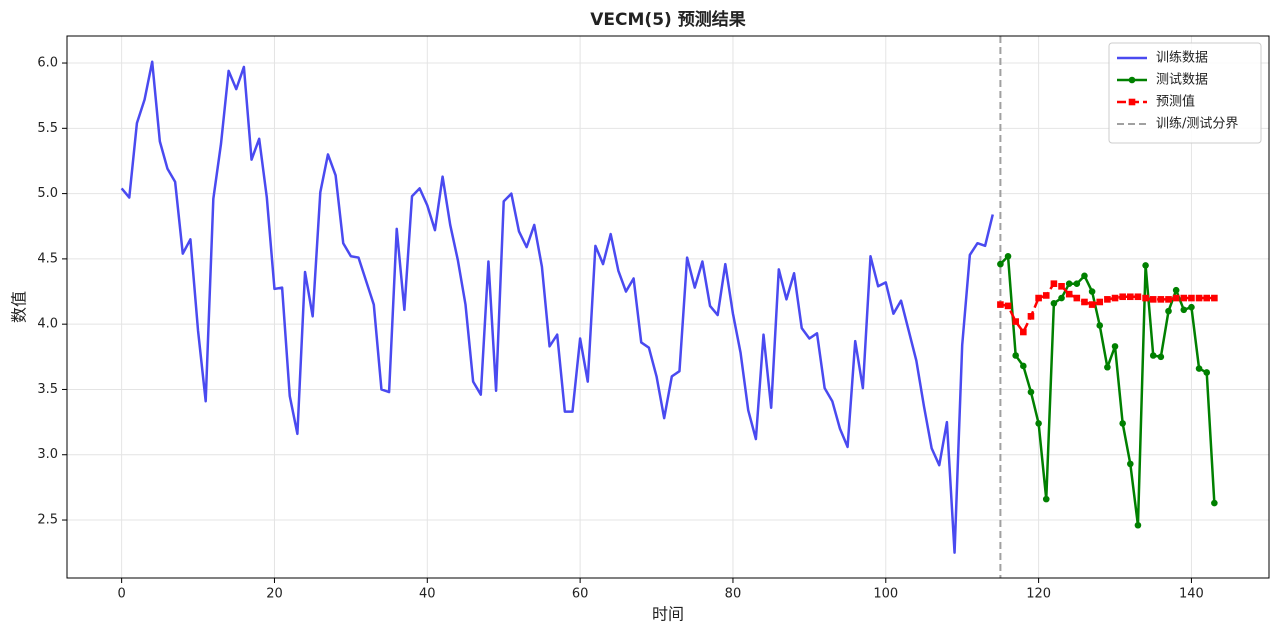 This screenshot has width=1280, height=634. Describe the element at coordinates (1191, 594) in the screenshot. I see `x-tick-label: 140` at that location.